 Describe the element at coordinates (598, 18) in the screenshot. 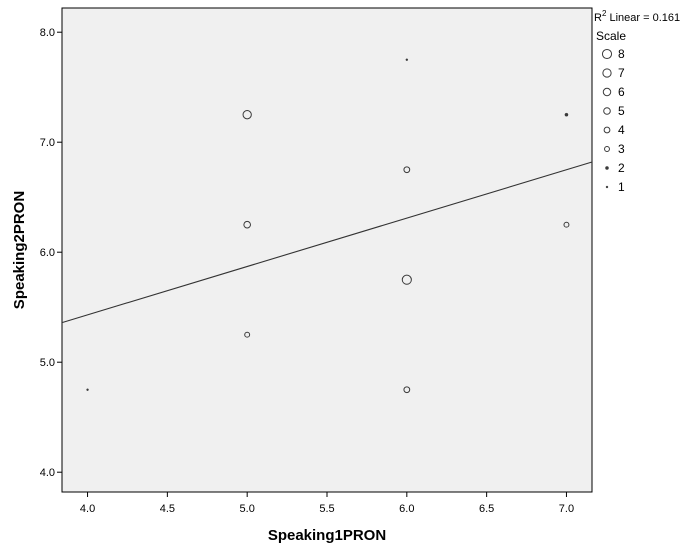

I see `r2-prefix: R` at that location.